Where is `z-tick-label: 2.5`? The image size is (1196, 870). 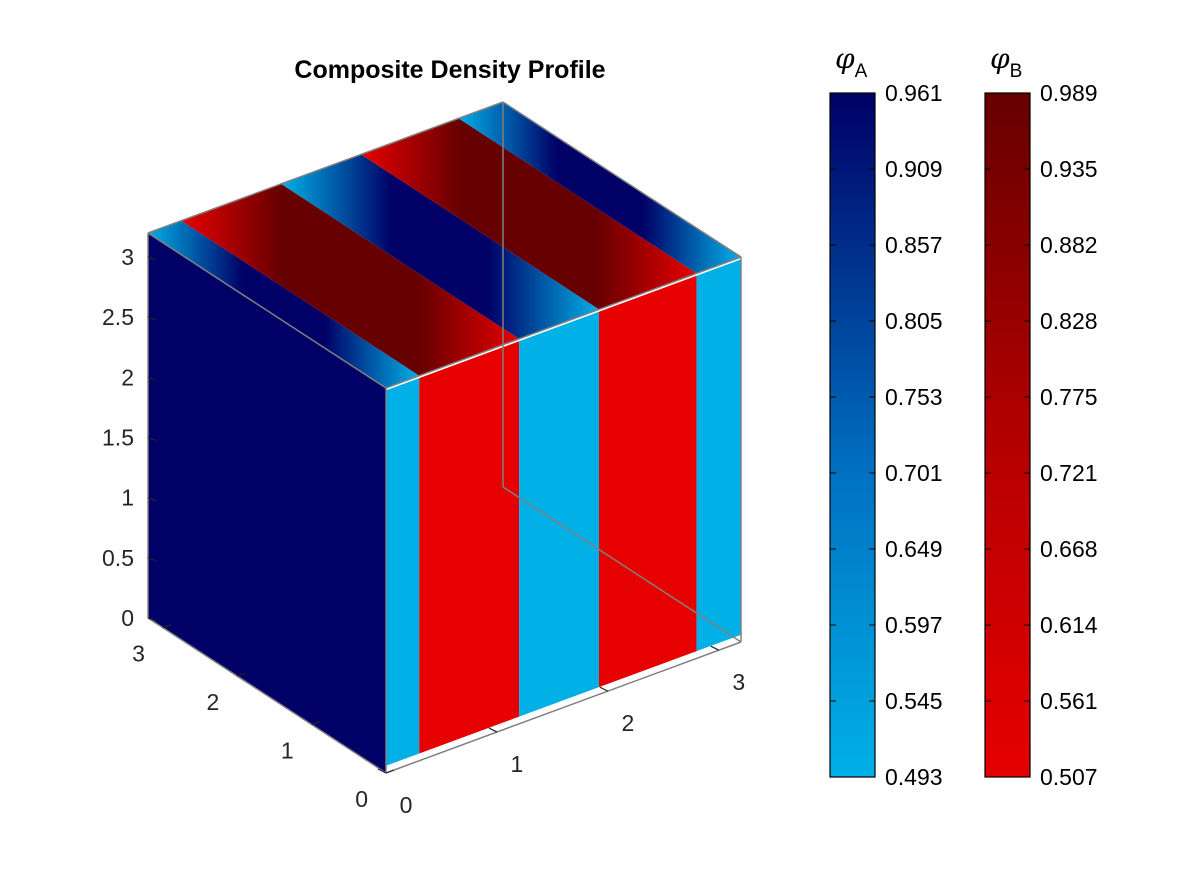
z-tick-label: 2.5 is located at coordinates (118, 317).